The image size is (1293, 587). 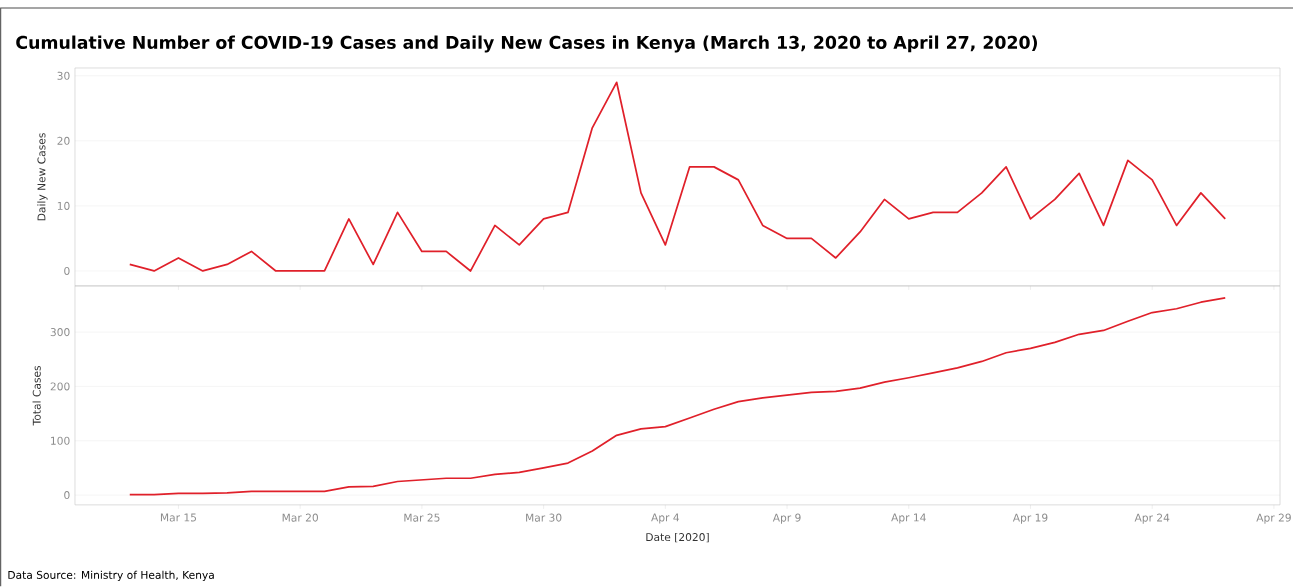 What do you see at coordinates (544, 517) in the screenshot?
I see `x-tick-label: Mar 30` at bounding box center [544, 517].